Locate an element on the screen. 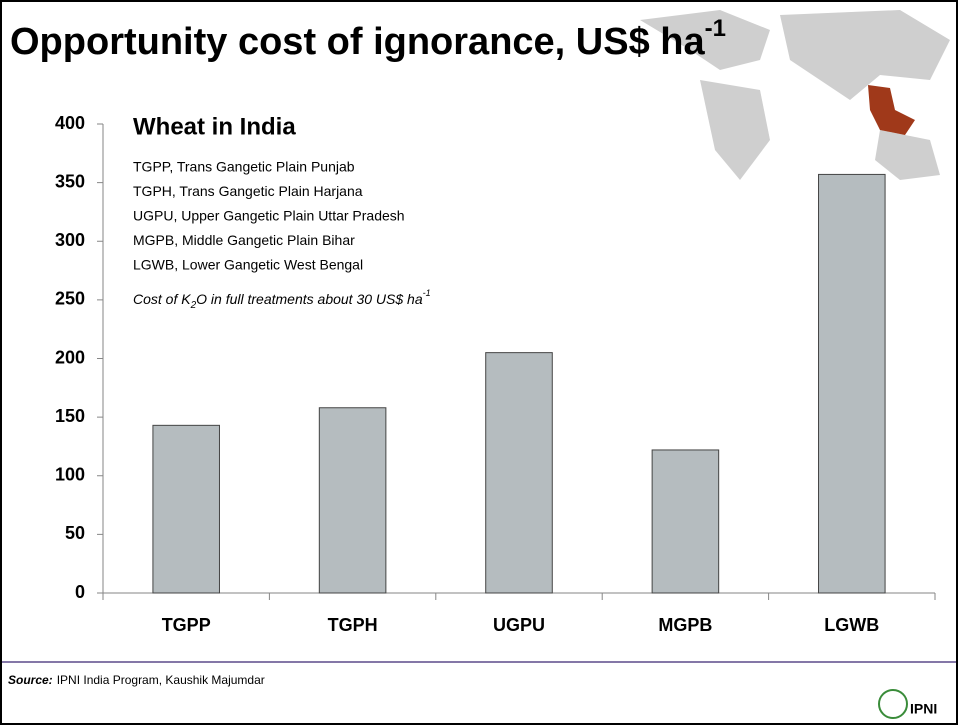  title: Opportunity cost of ignorance, US$ ha-1 is located at coordinates (368, 39).